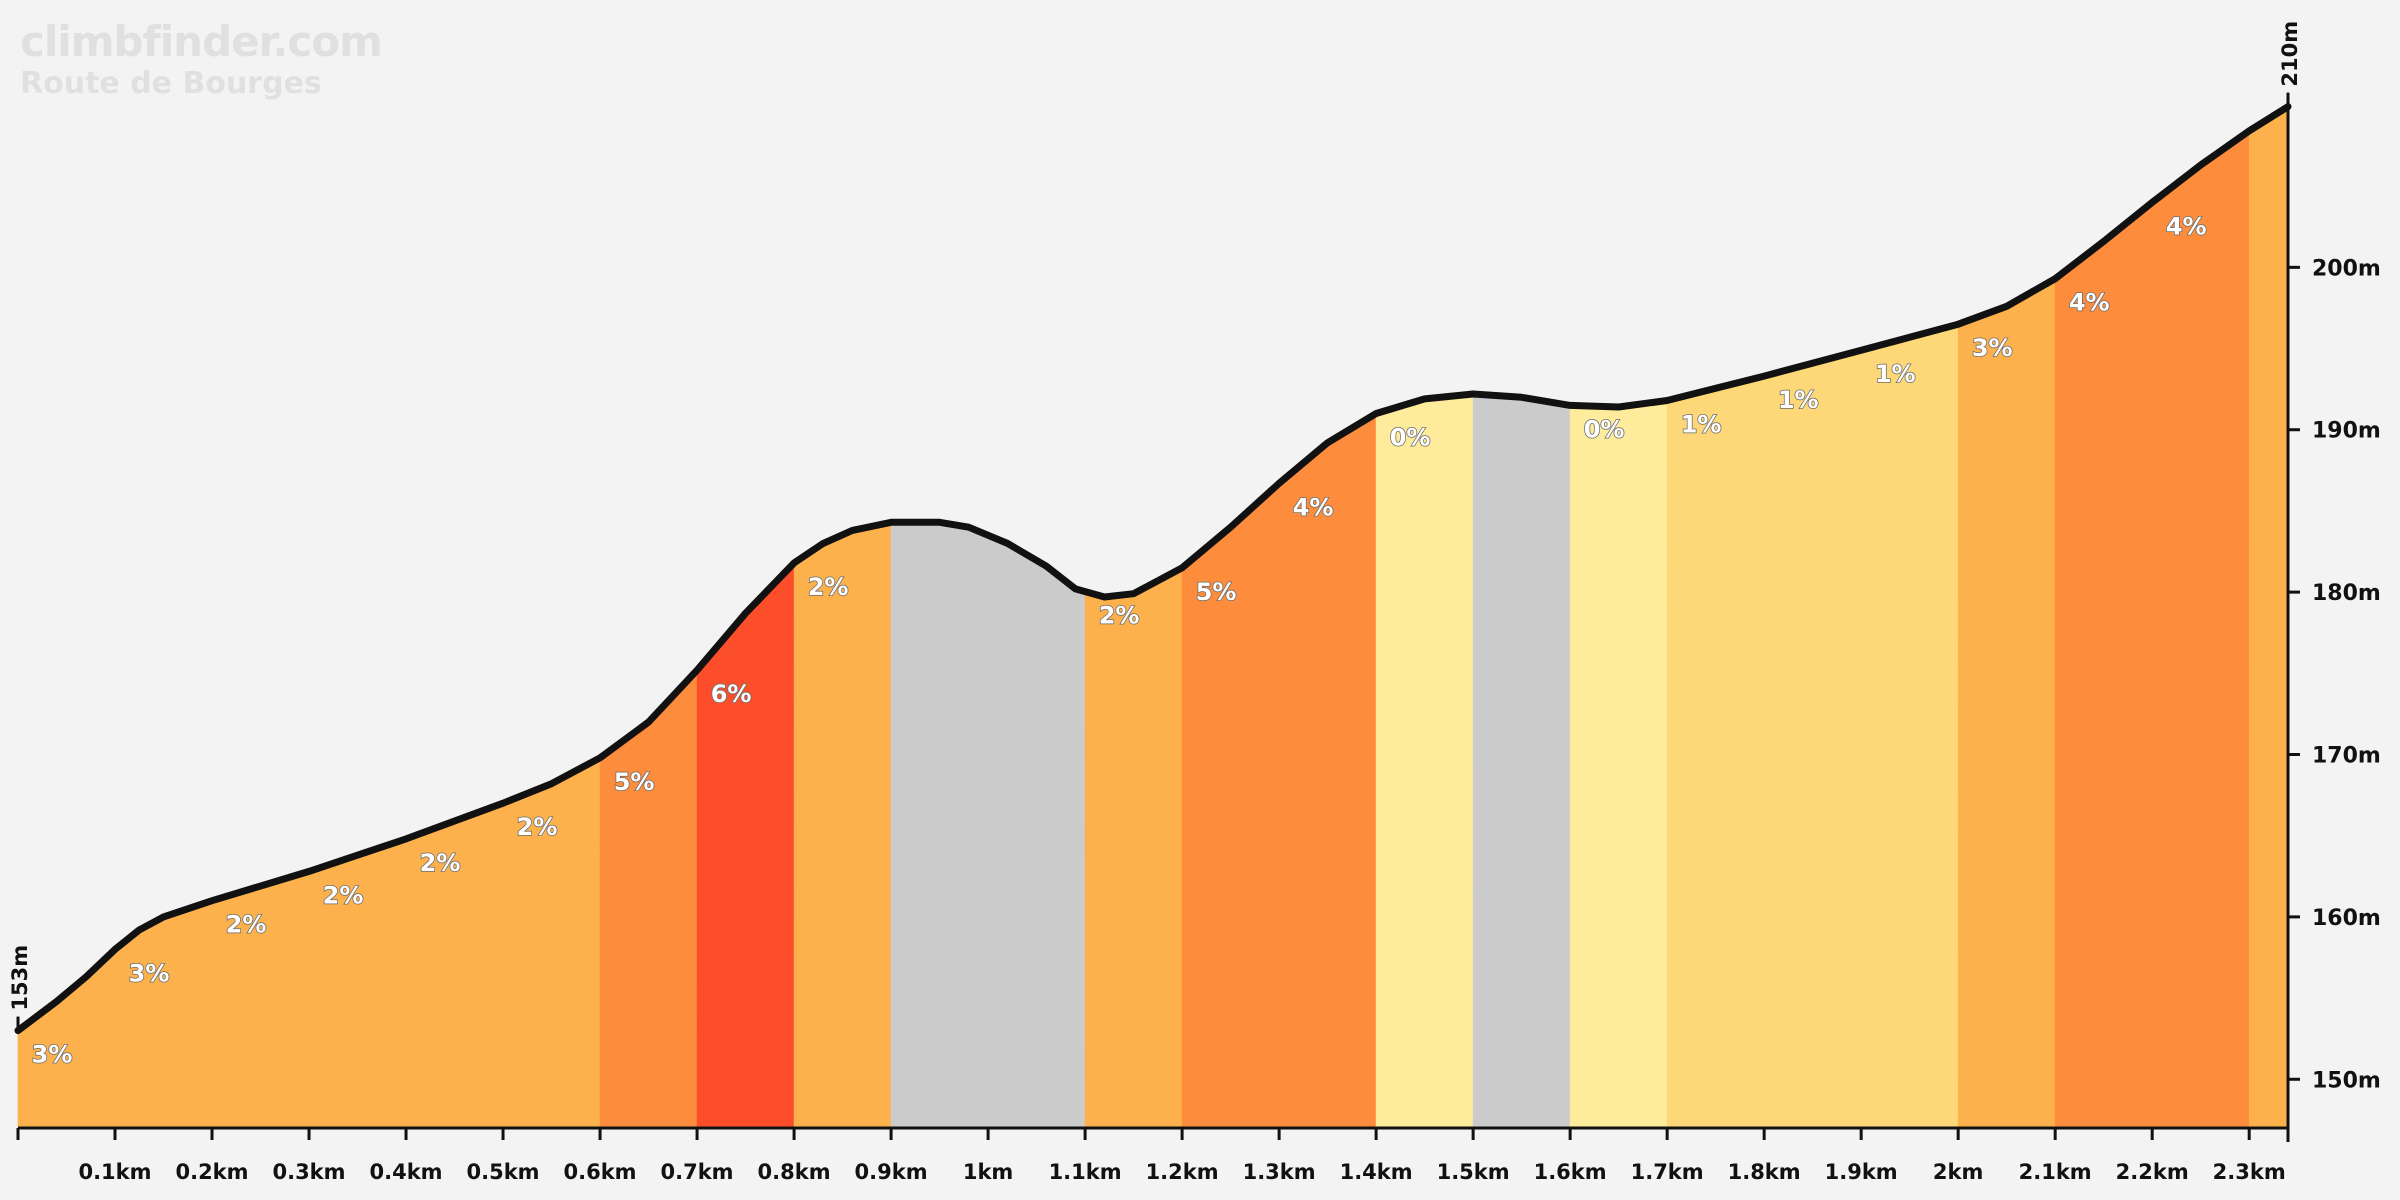 Image resolution: width=2400 pixels, height=1200 pixels. I want to click on x-tick-label: 1.1km, so click(1085, 1172).